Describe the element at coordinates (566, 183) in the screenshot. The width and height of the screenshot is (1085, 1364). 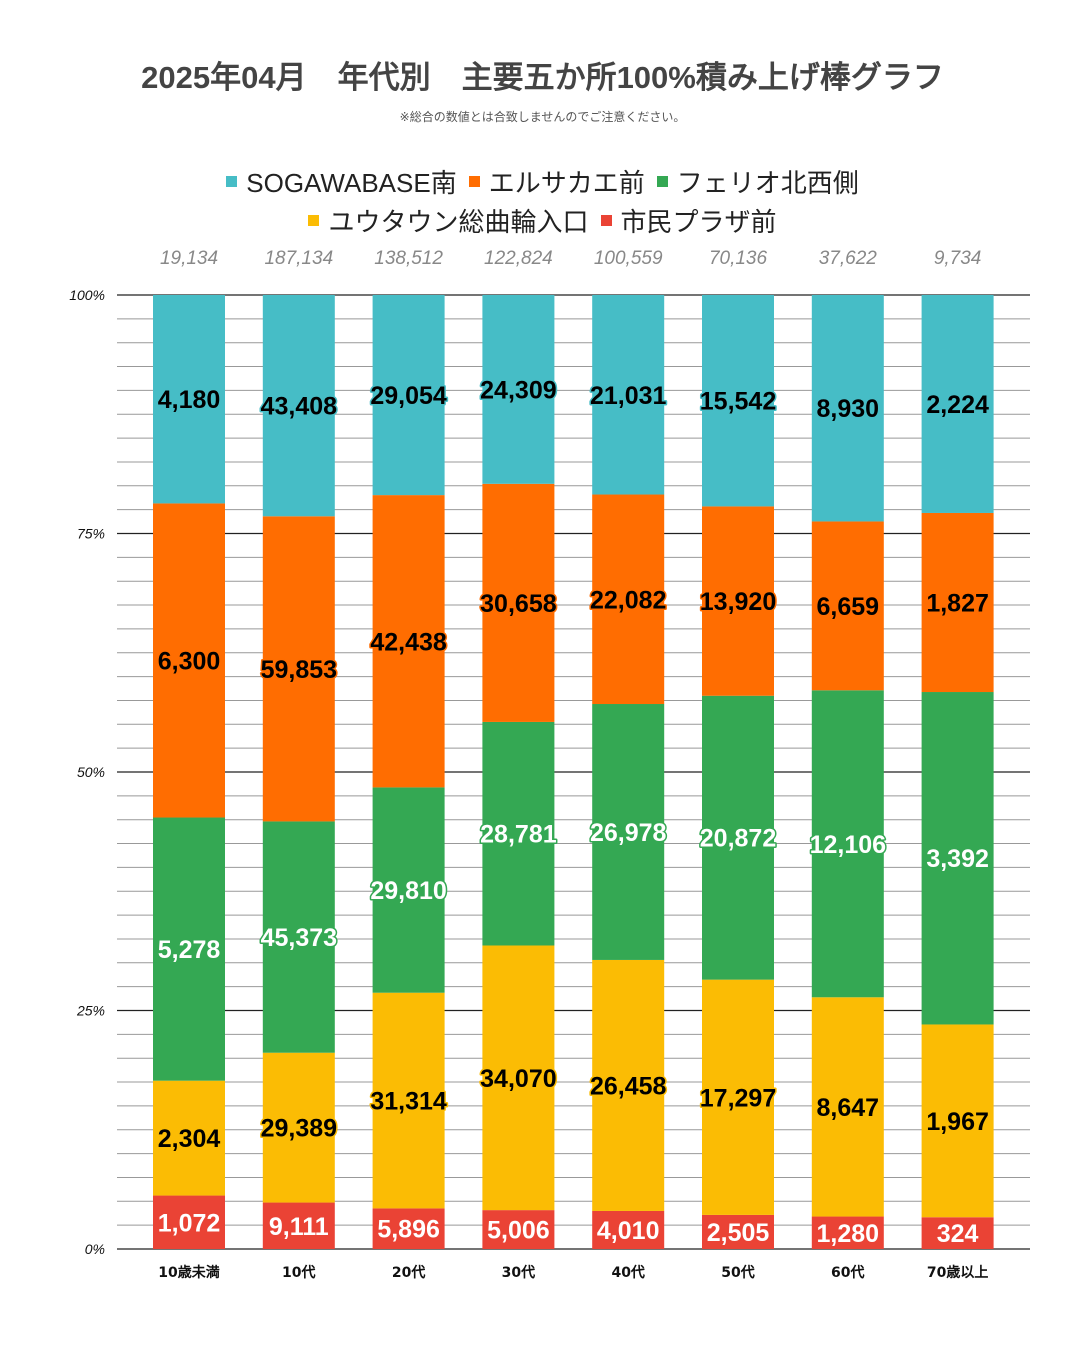
I see `legend-label: エルサカエ前` at that location.